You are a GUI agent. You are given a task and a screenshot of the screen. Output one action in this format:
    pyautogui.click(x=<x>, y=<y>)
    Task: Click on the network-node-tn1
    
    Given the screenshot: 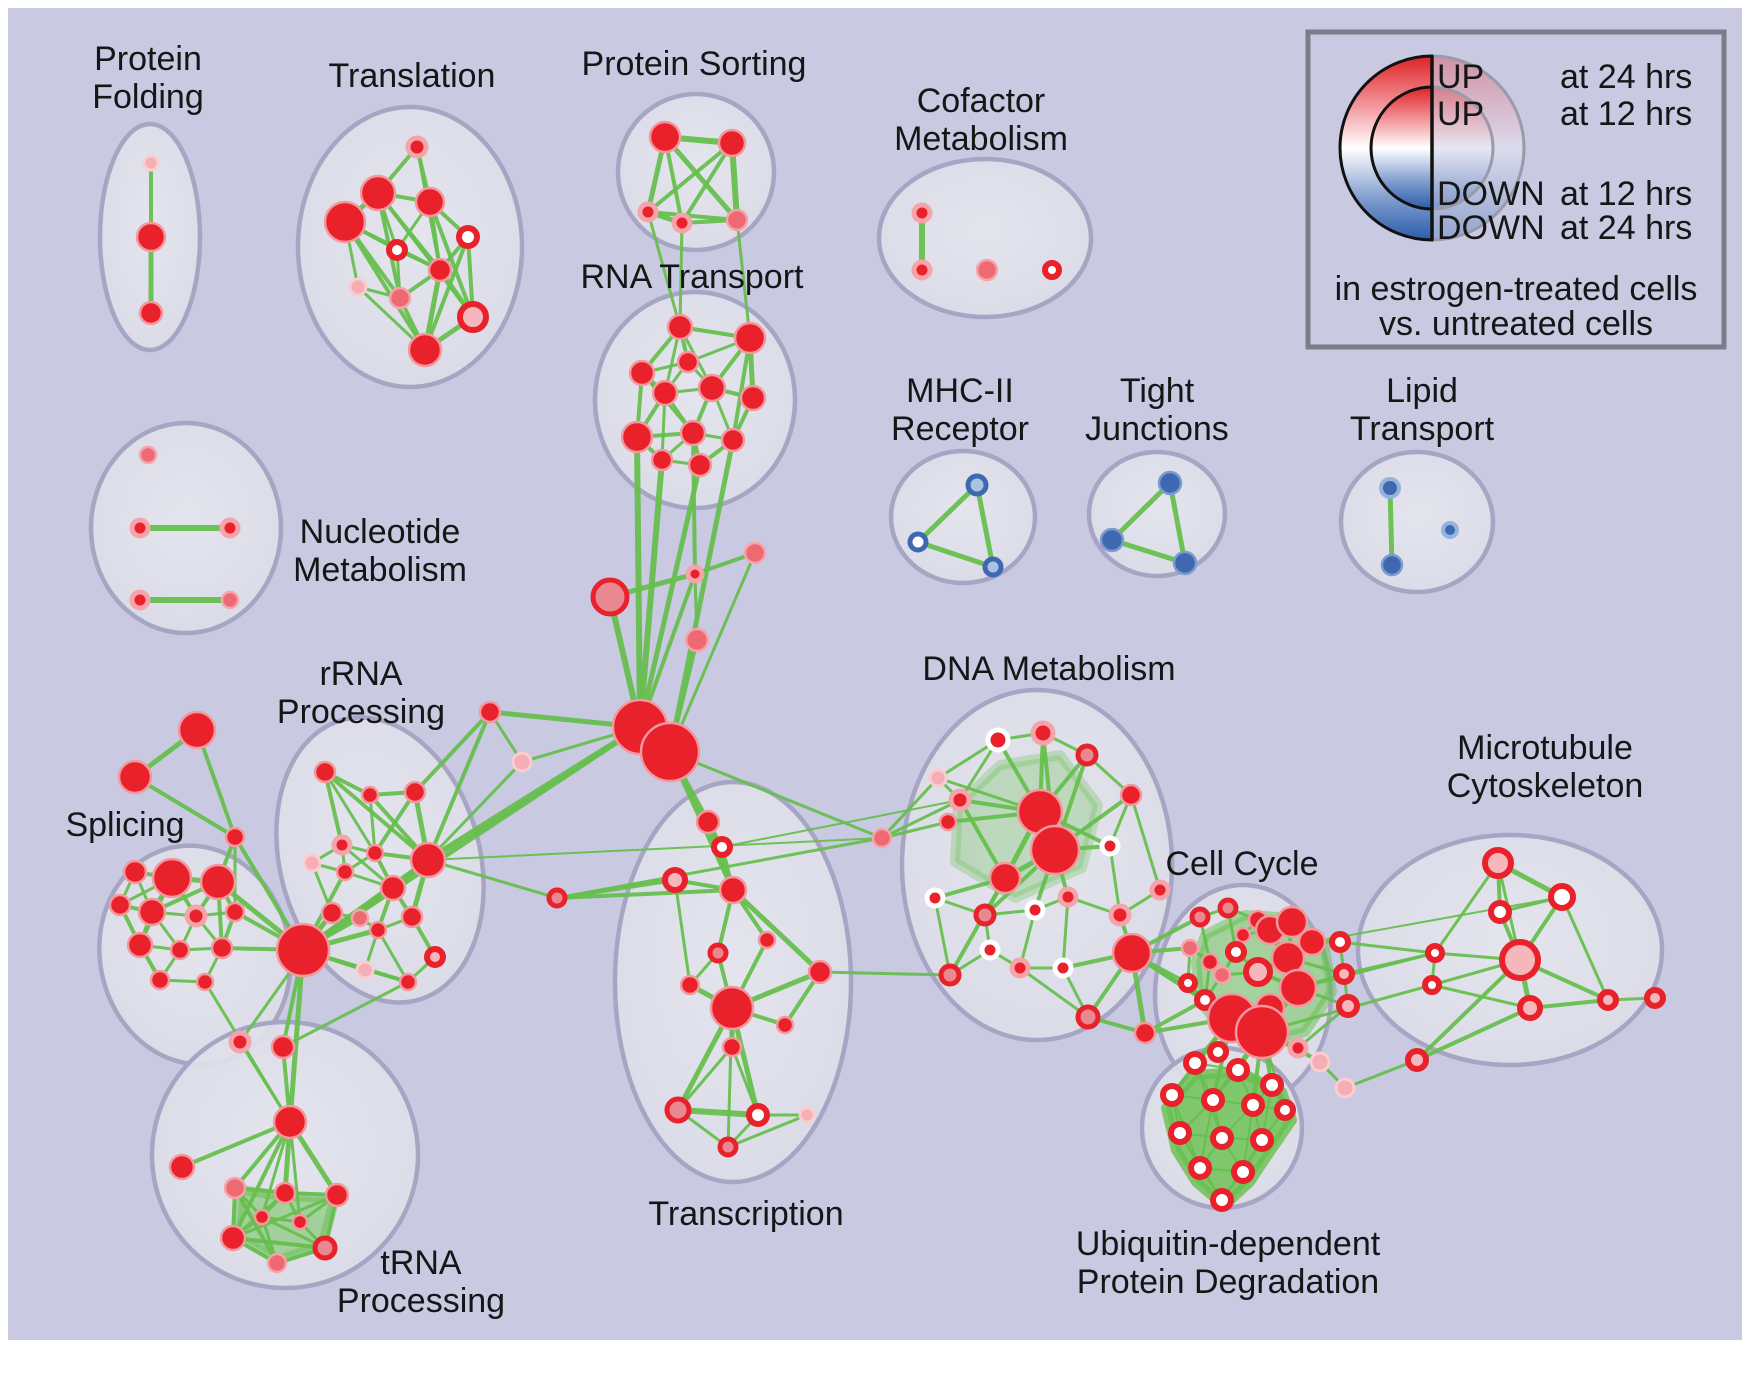 What is the action you would take?
    pyautogui.click(x=235, y=1188)
    